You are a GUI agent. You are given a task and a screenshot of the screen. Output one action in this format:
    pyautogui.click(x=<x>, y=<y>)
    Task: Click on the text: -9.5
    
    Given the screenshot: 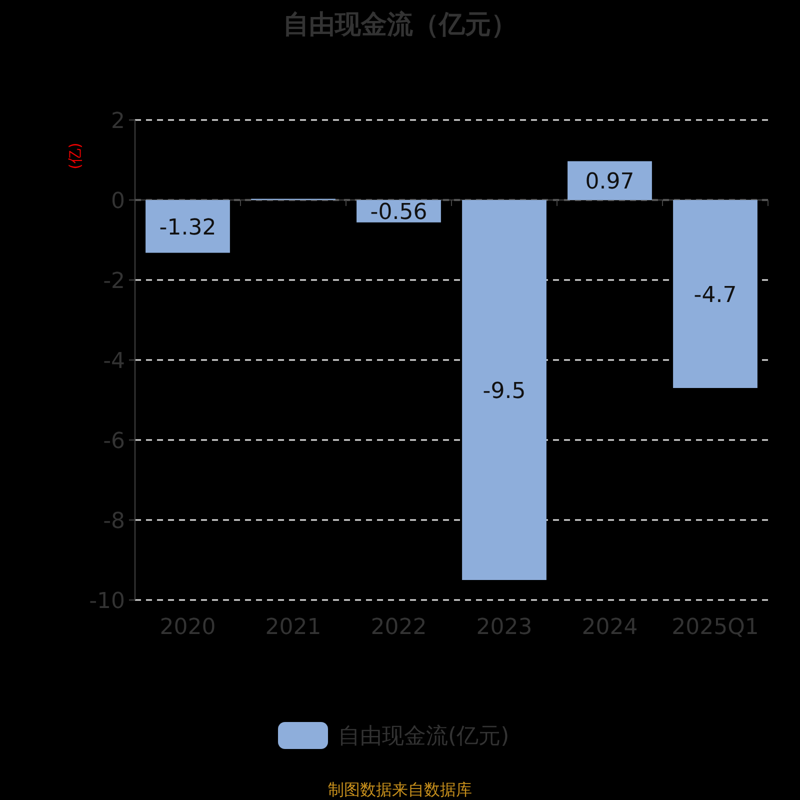 What is the action you would take?
    pyautogui.click(x=504, y=391)
    